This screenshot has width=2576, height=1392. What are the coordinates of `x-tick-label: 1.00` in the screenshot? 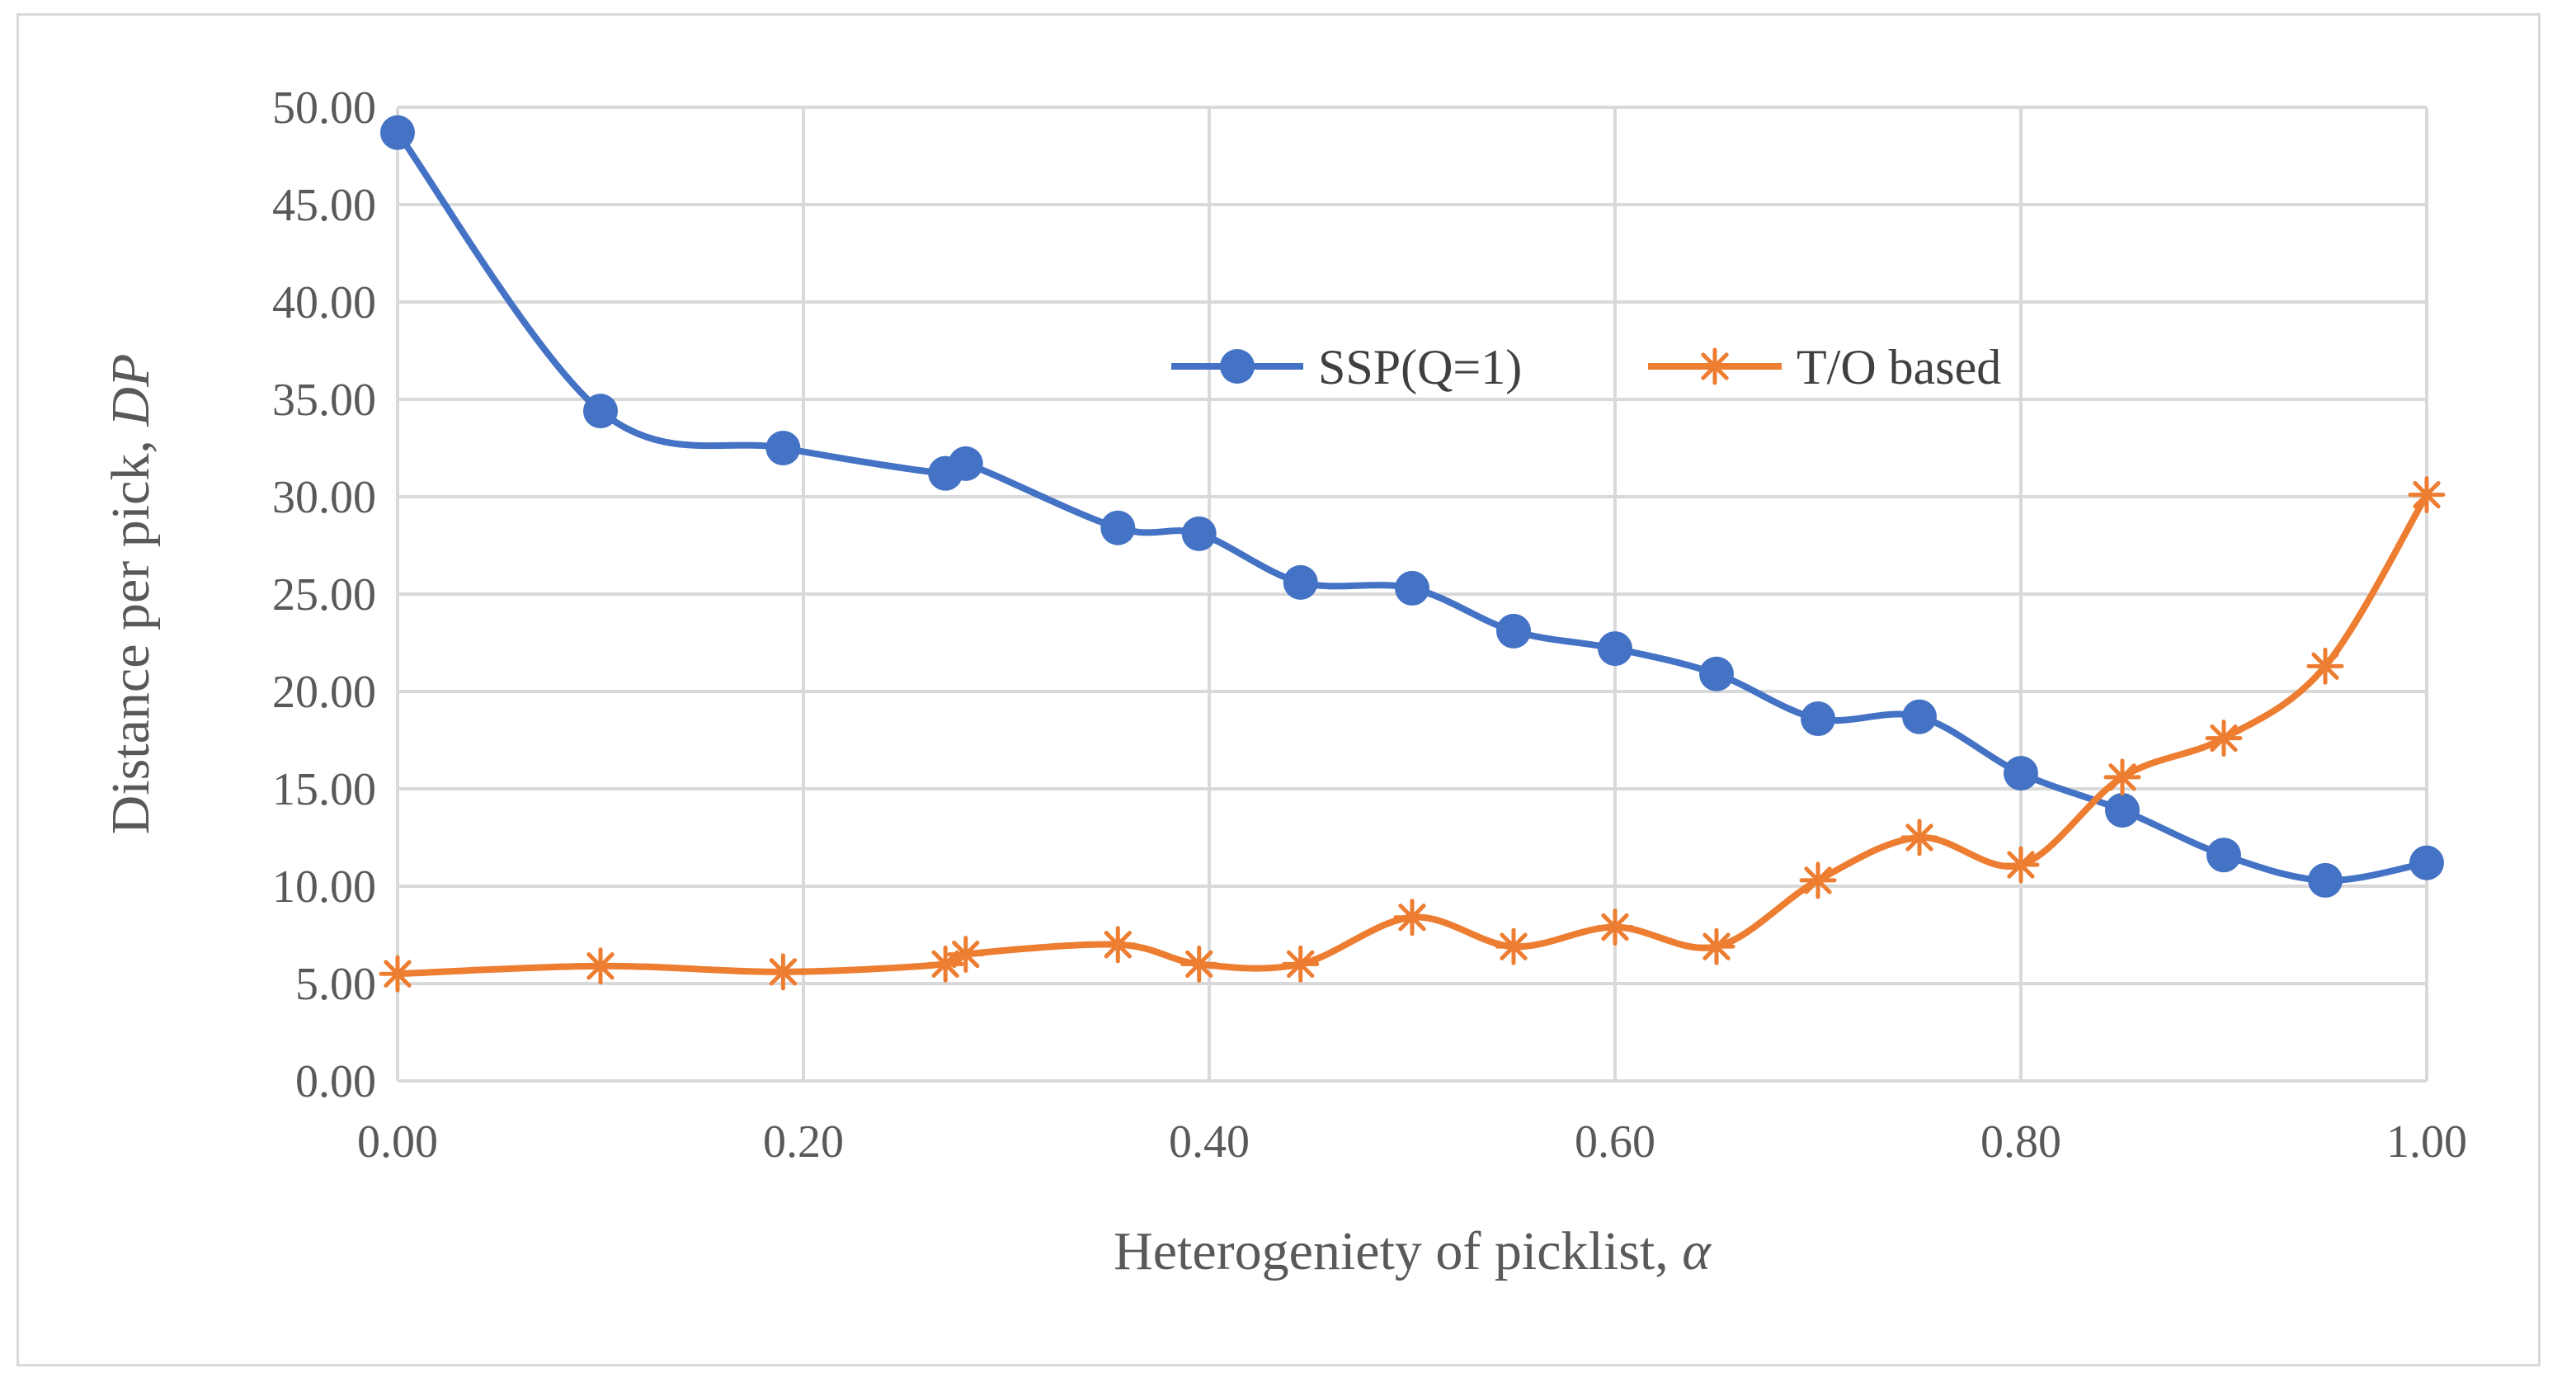 It's located at (2426, 1142).